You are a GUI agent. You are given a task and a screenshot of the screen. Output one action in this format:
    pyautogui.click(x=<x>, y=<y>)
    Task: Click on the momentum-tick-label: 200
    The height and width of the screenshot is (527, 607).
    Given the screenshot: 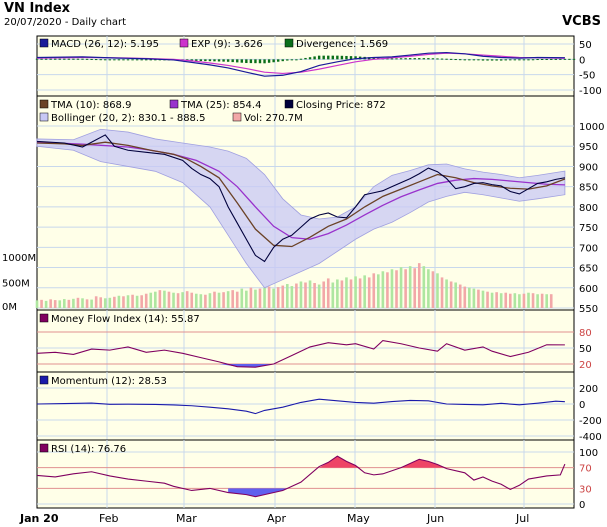 What is the action you would take?
    pyautogui.click(x=588, y=389)
    